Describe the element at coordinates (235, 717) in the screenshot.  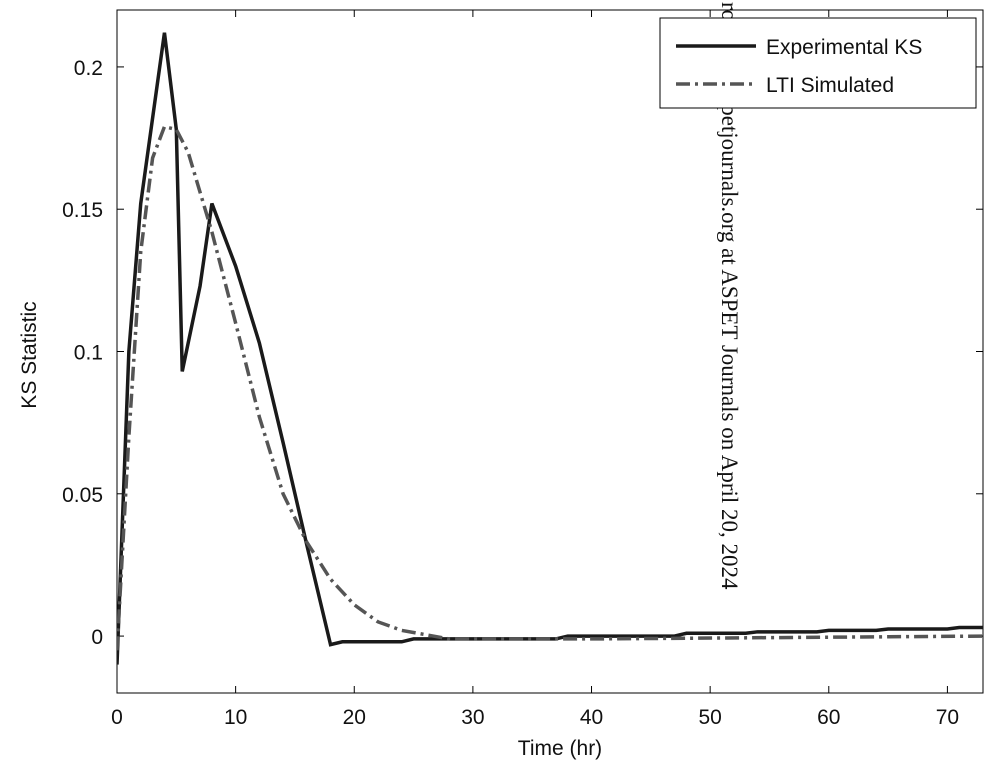
I see `x-tick-label: 10` at that location.